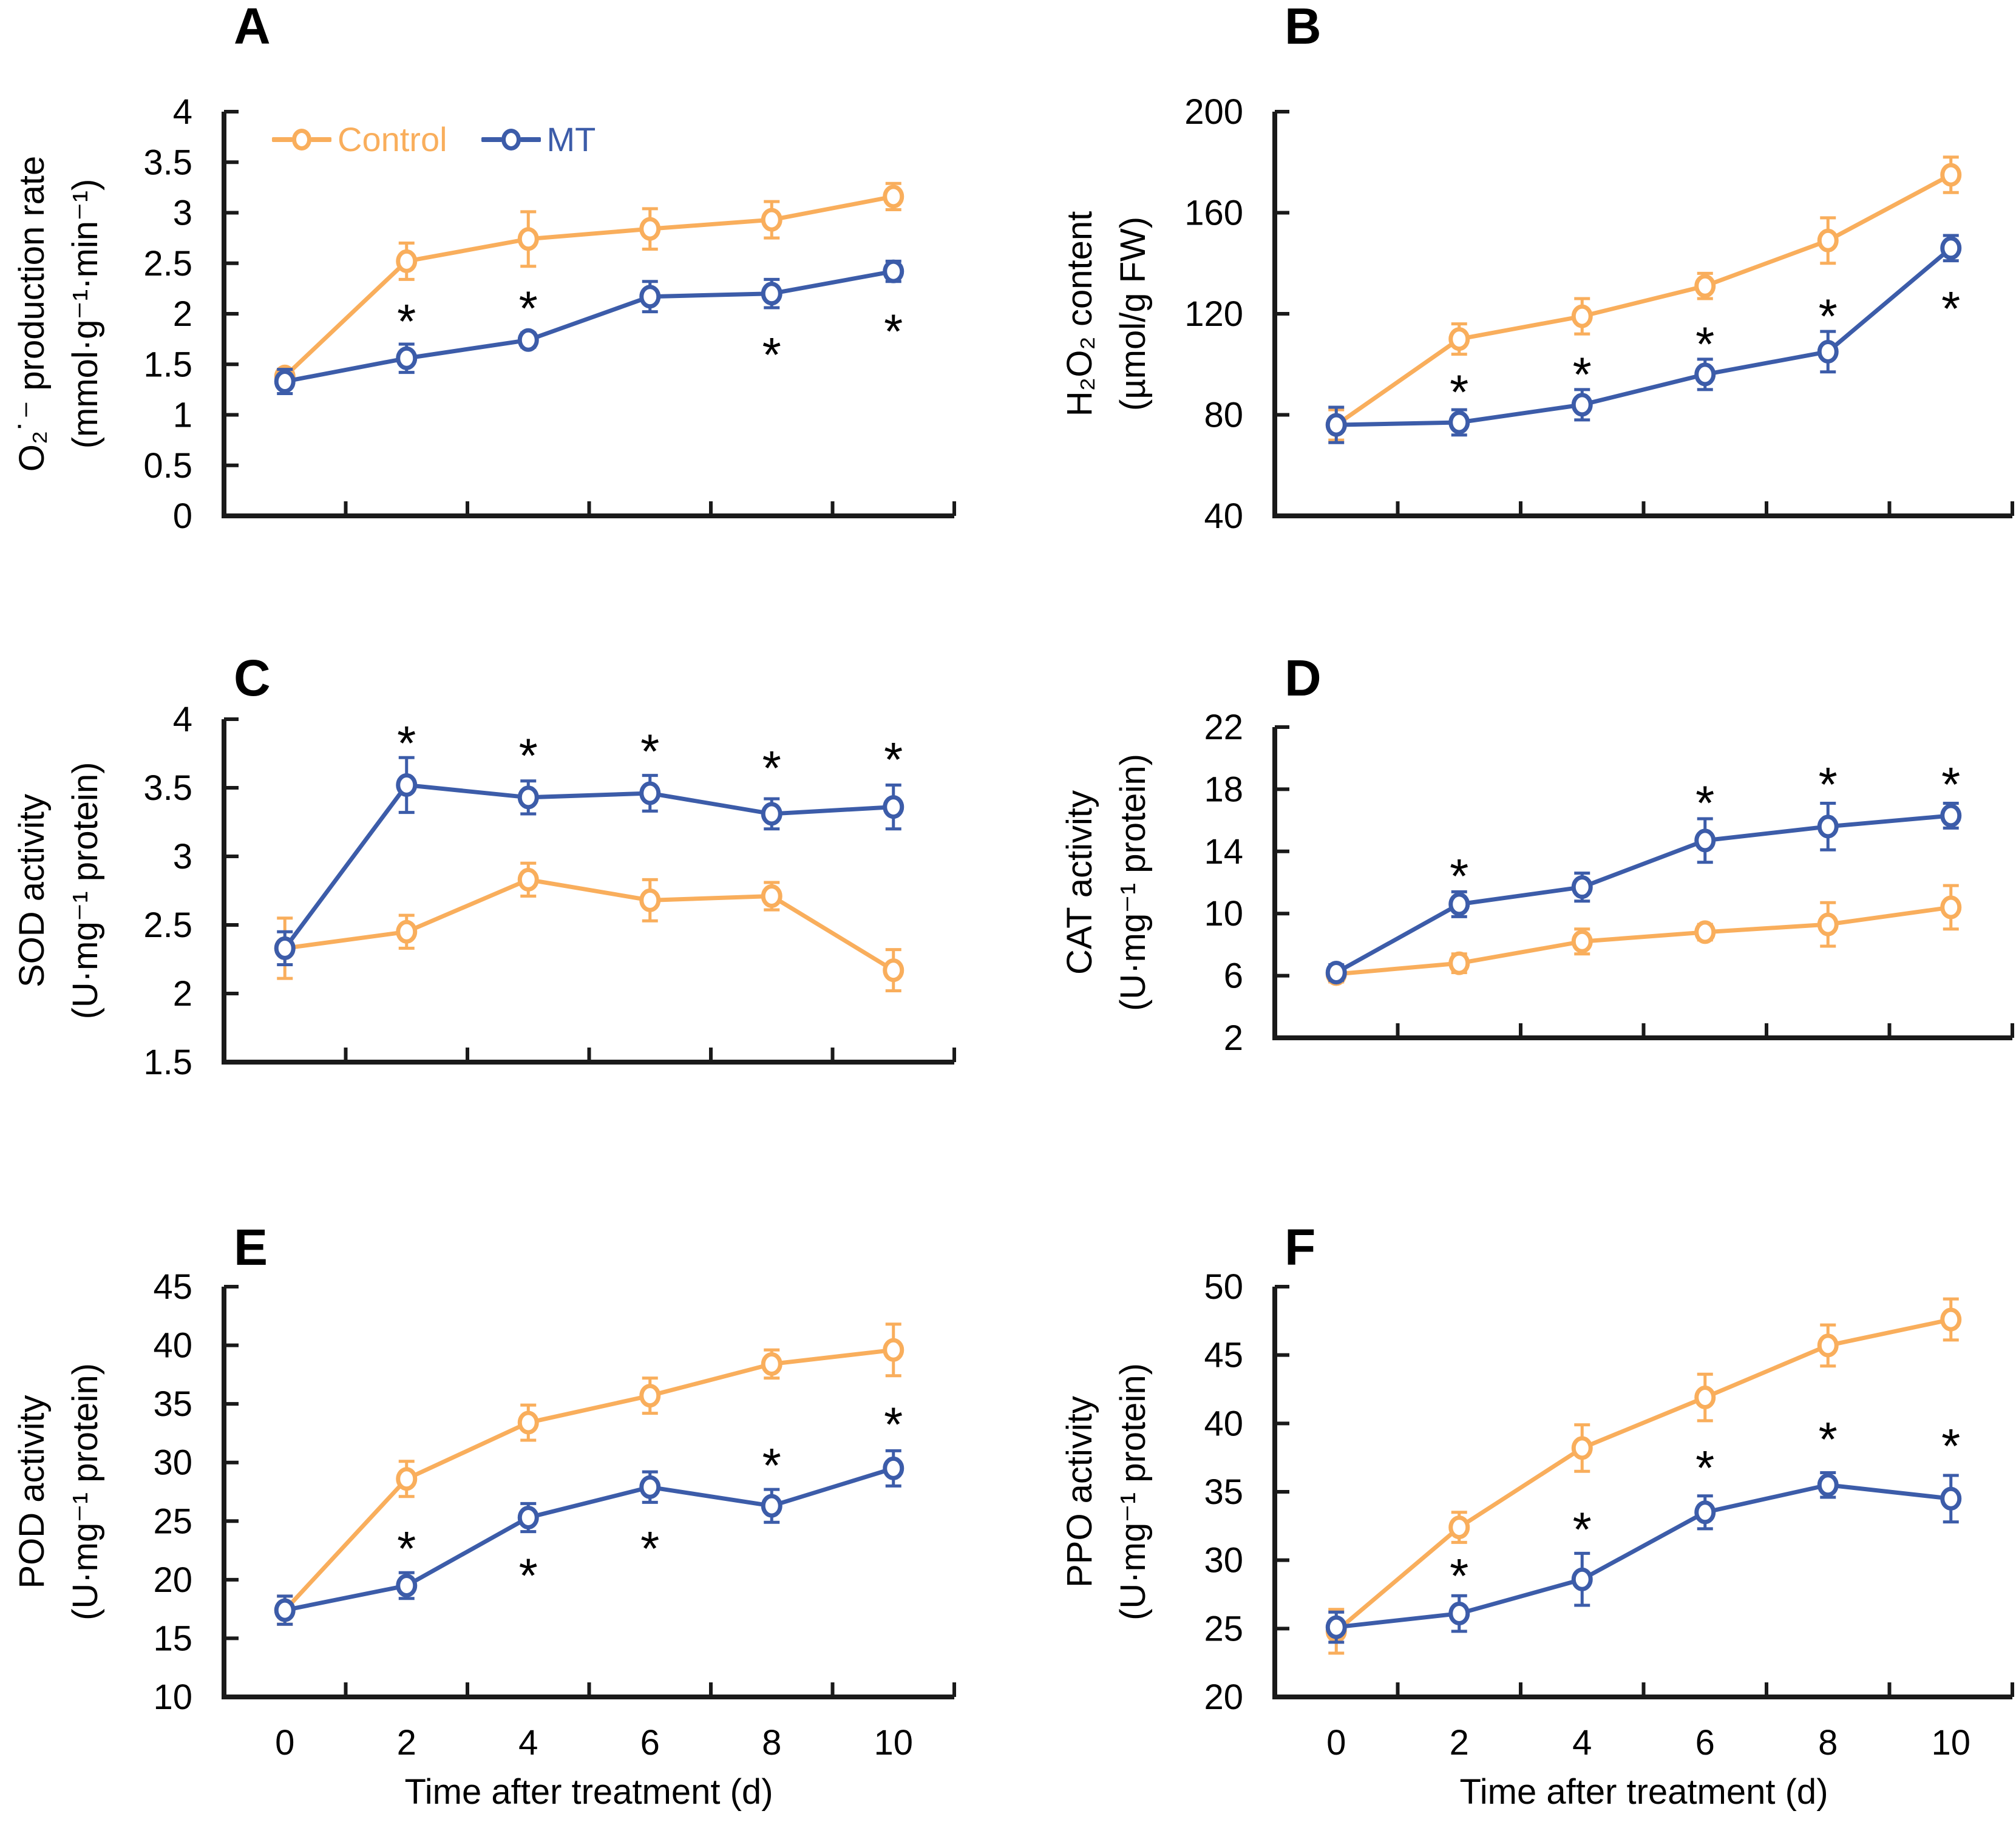  Describe the element at coordinates (1223, 1423) in the screenshot. I see `y-tick-label: 40` at that location.